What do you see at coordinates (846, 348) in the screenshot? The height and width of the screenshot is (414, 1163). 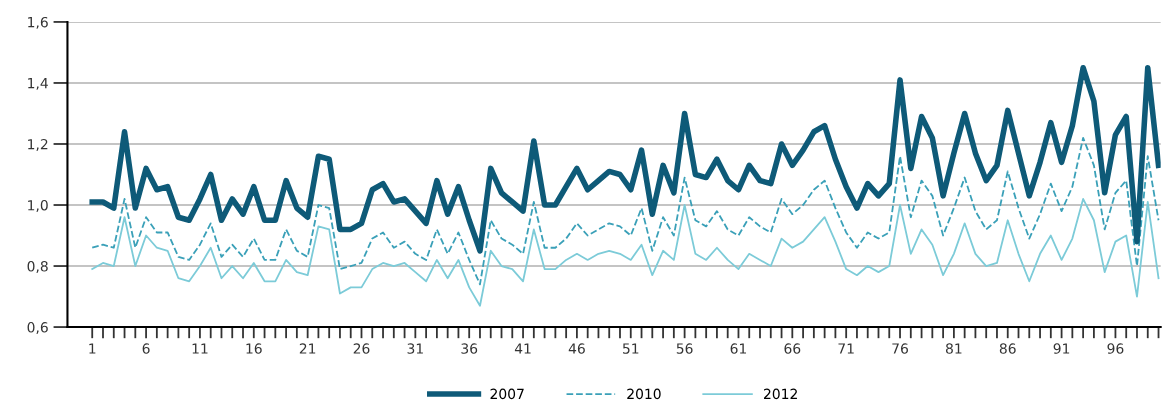 I see `x-tick-label: 71` at bounding box center [846, 348].